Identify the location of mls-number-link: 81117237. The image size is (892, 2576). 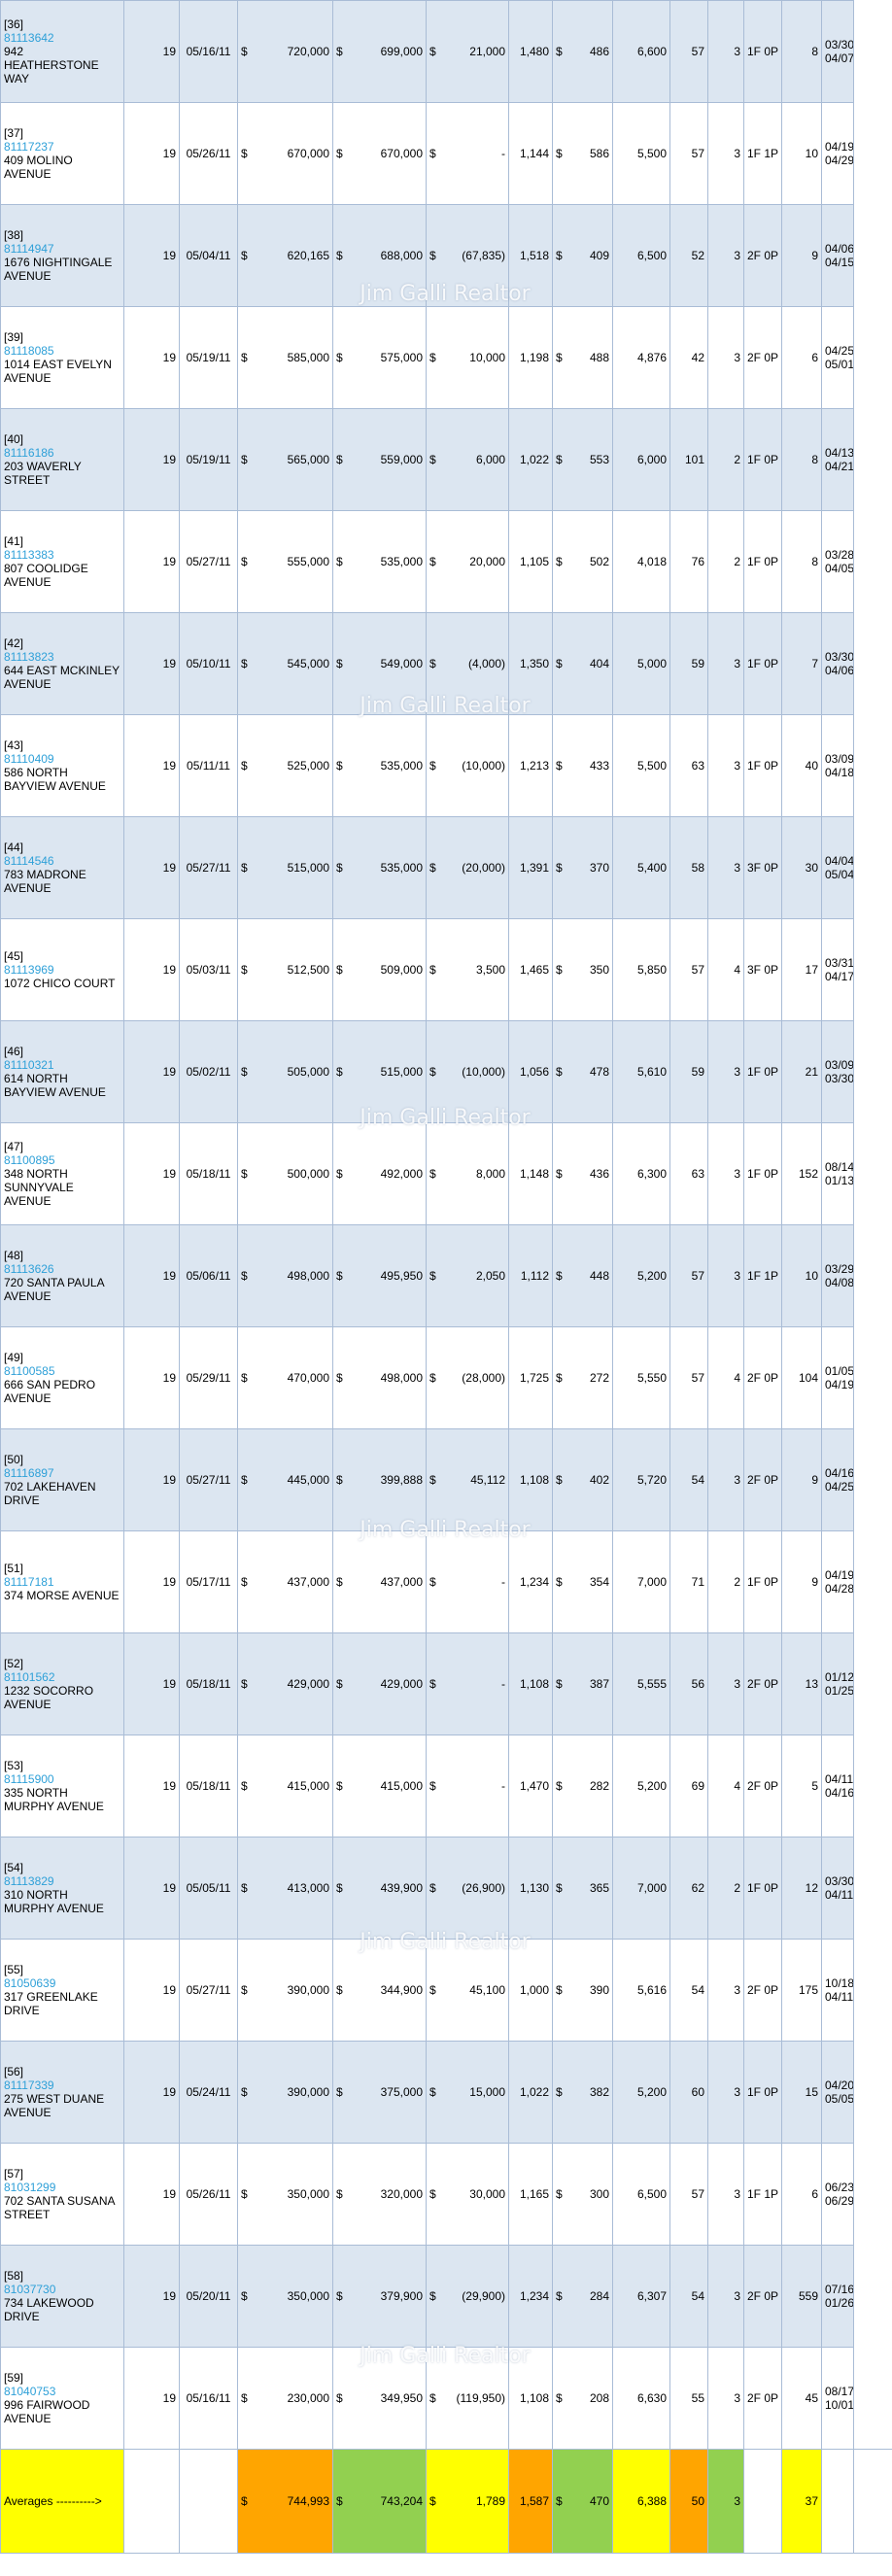
(29, 147).